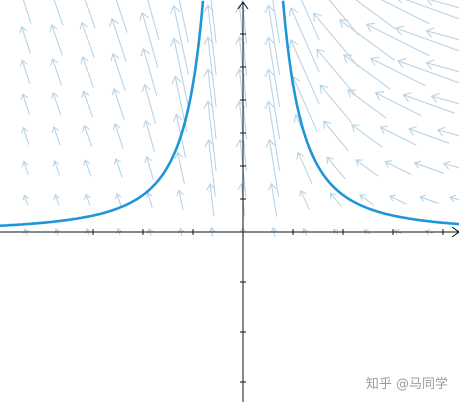  I want to click on y-axis-arrowhead, so click(243, 5).